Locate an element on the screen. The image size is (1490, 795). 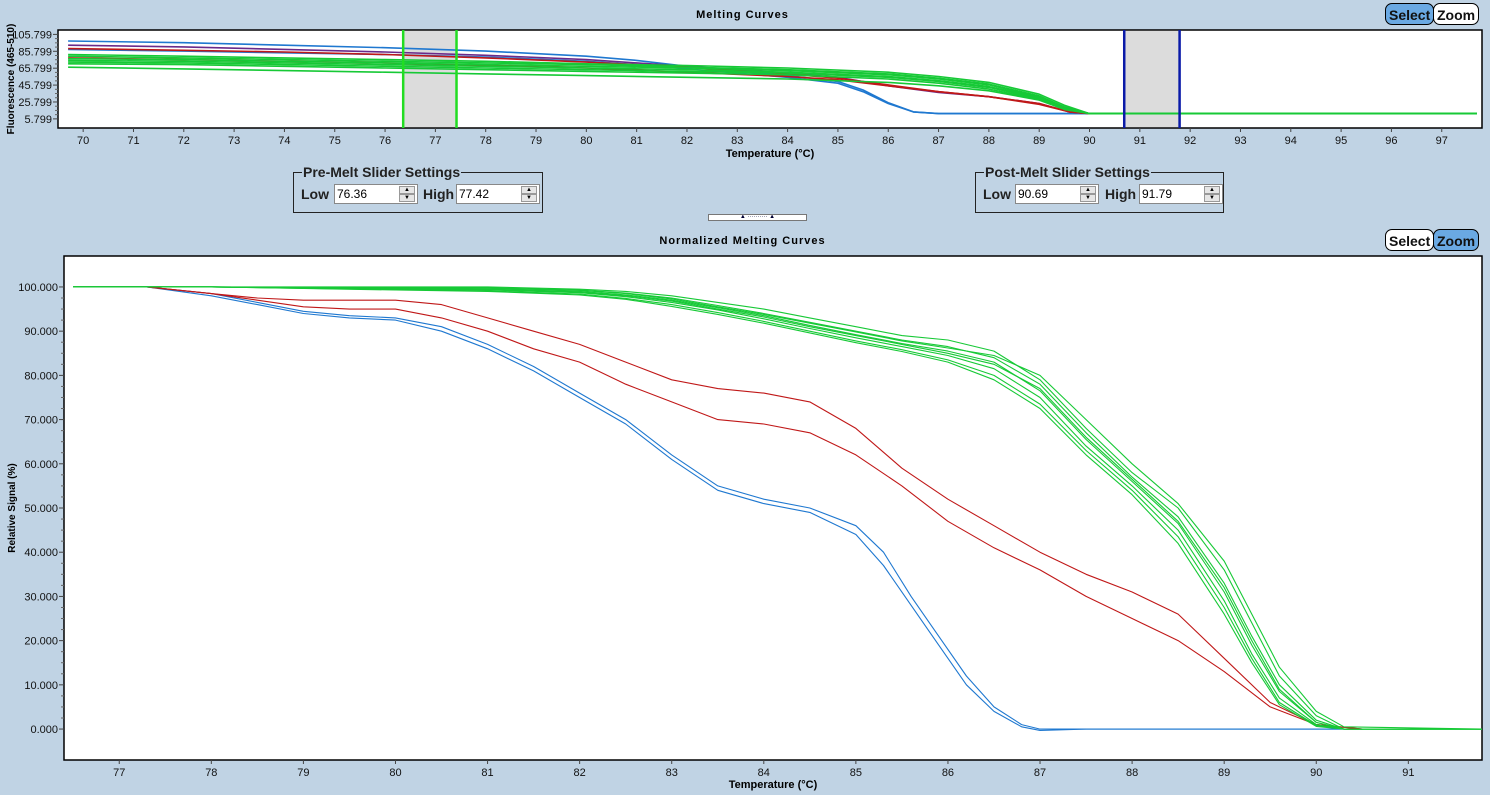
post-melt-high-label: High is located at coordinates (1121, 194).